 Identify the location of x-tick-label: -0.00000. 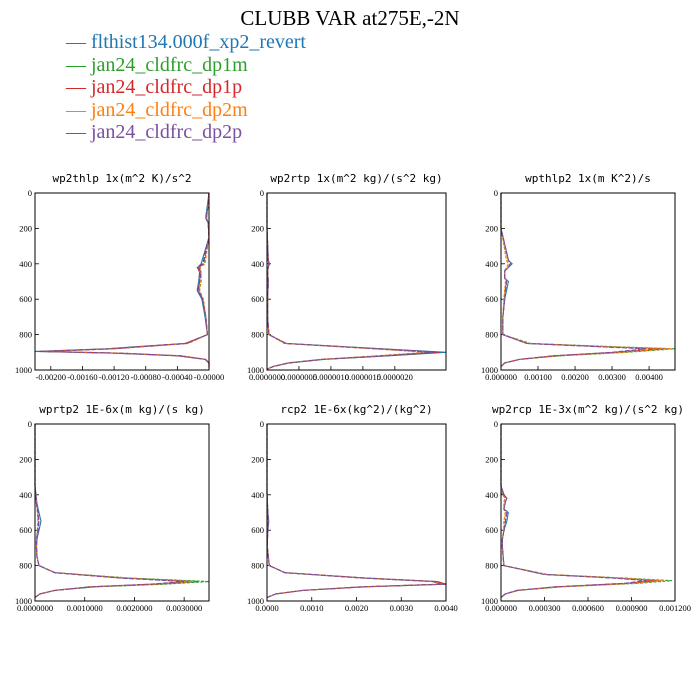
(209, 377).